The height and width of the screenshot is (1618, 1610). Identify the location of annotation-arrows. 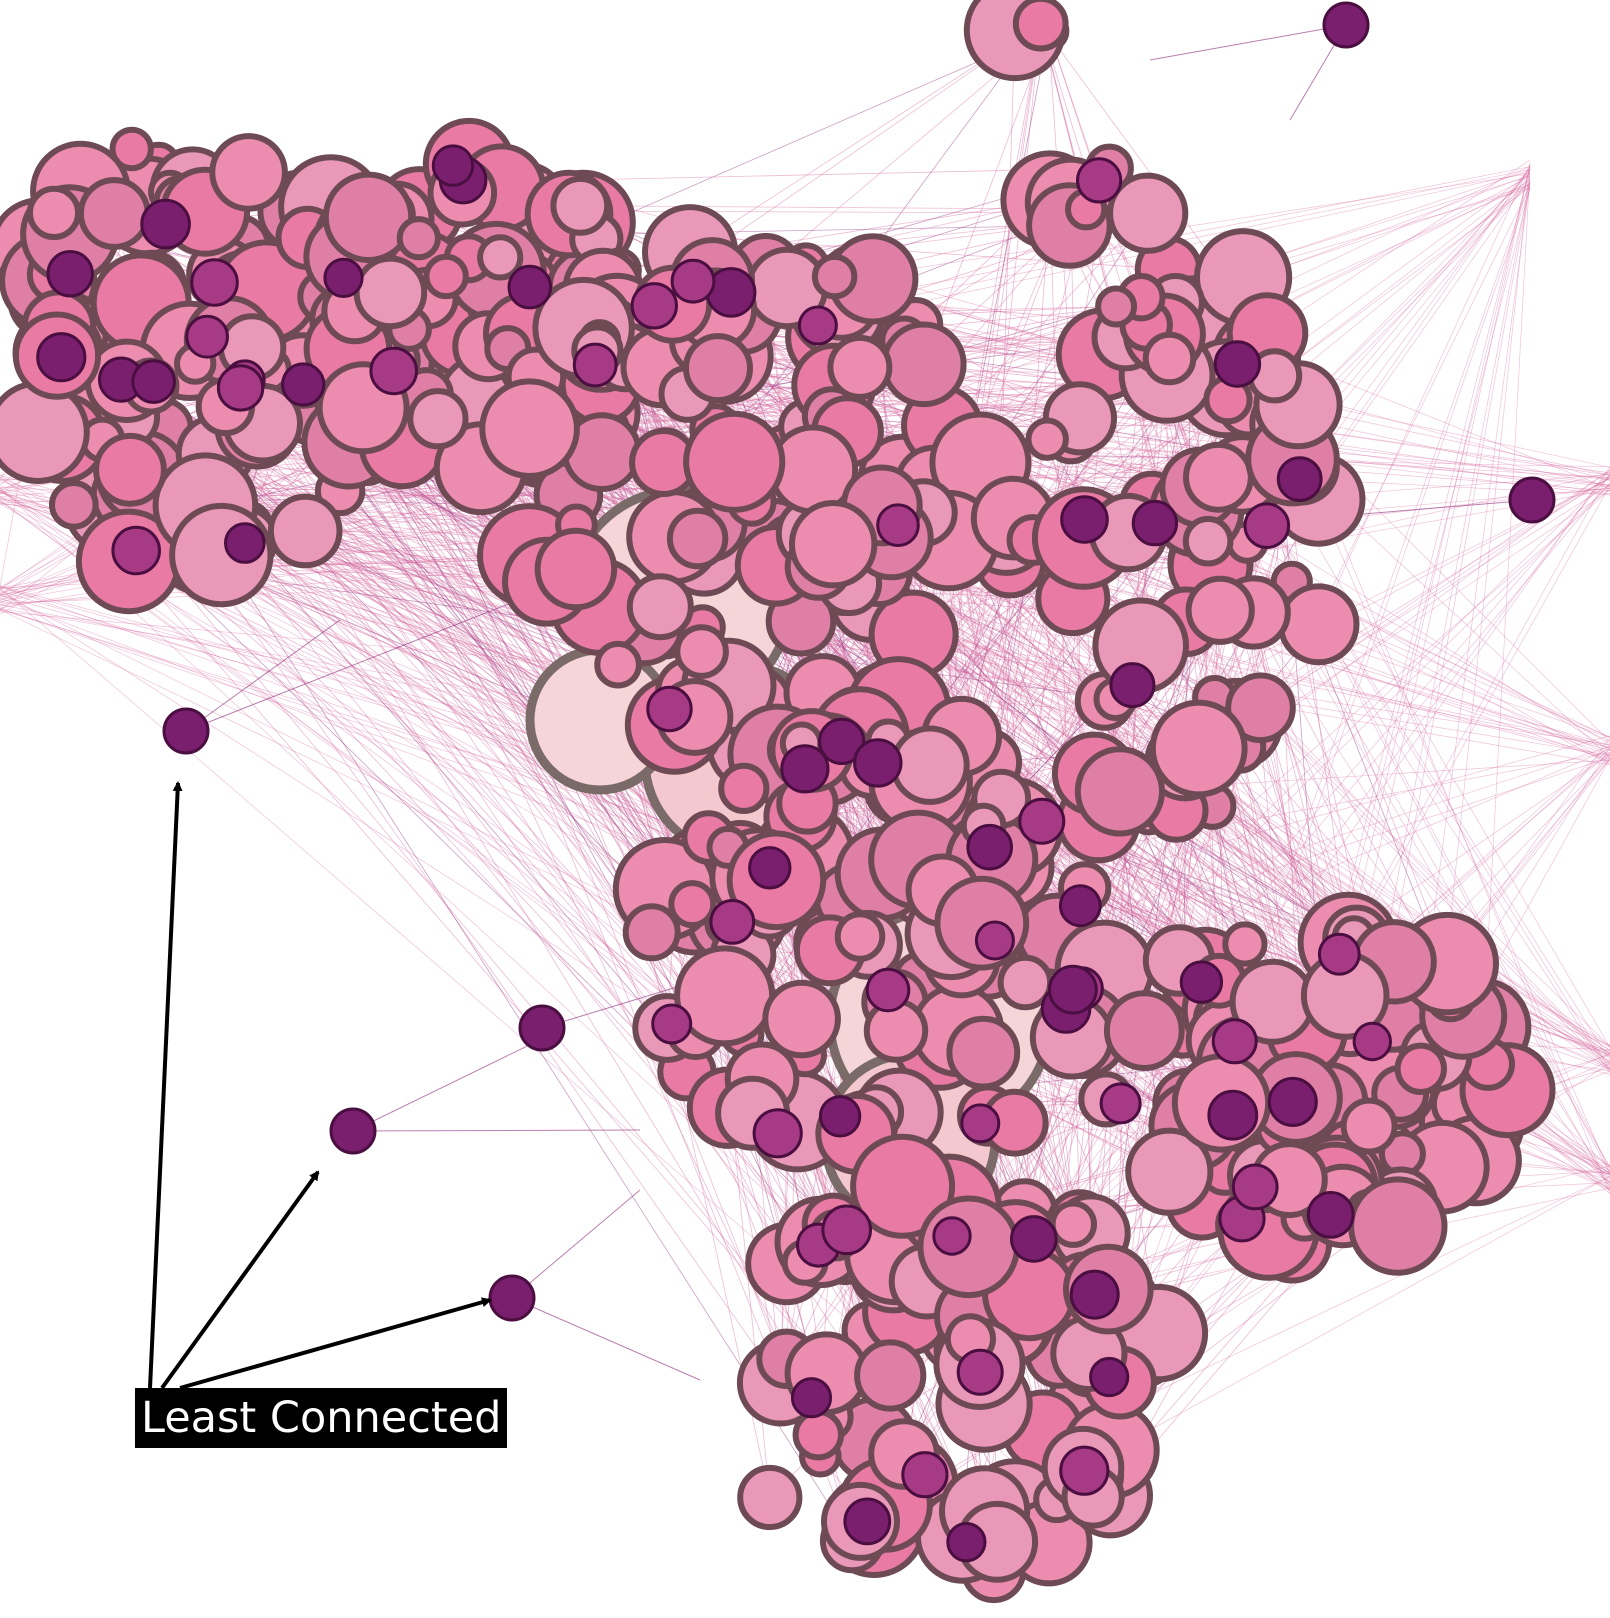
(320, 1085).